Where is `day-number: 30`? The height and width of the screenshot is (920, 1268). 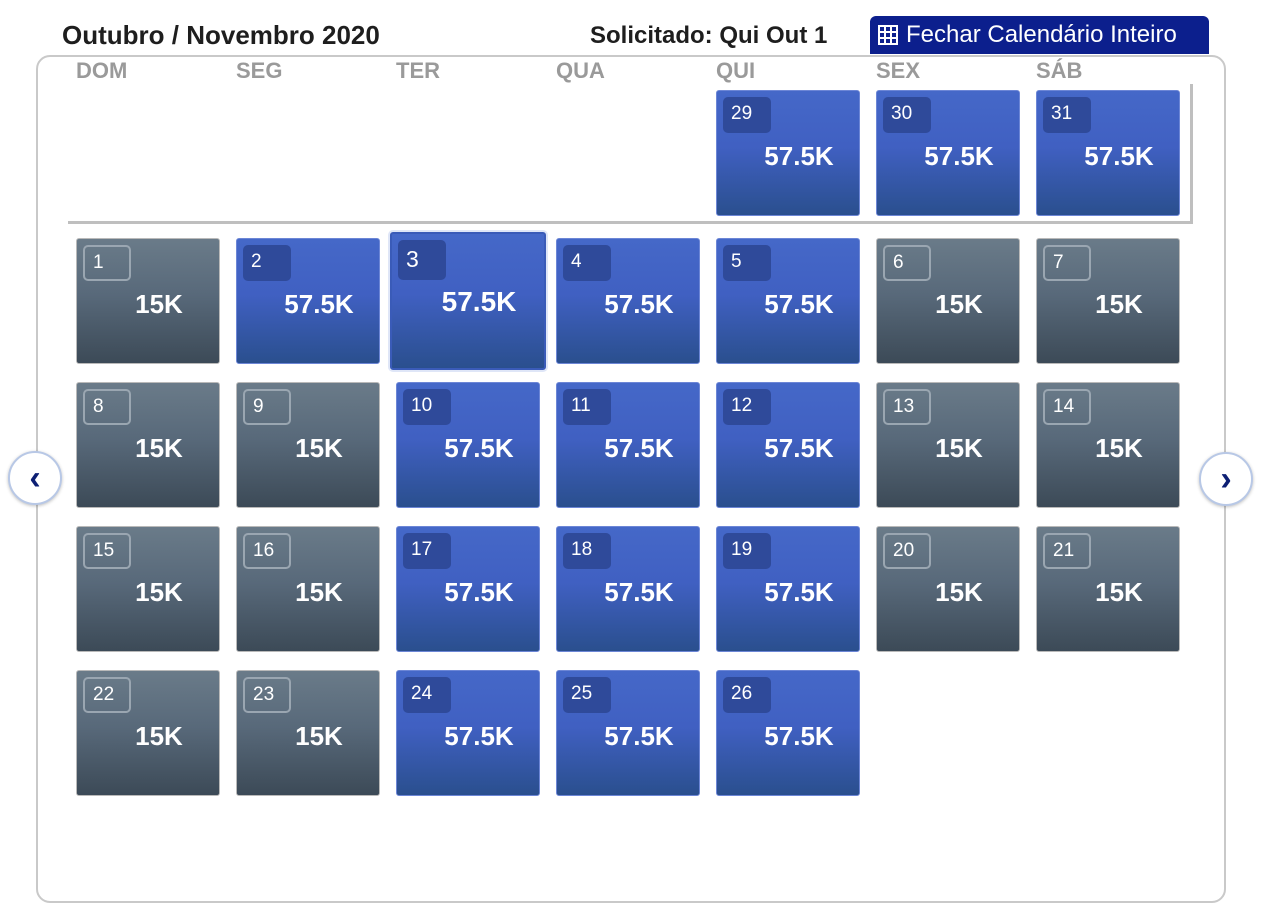
day-number: 30 is located at coordinates (907, 115).